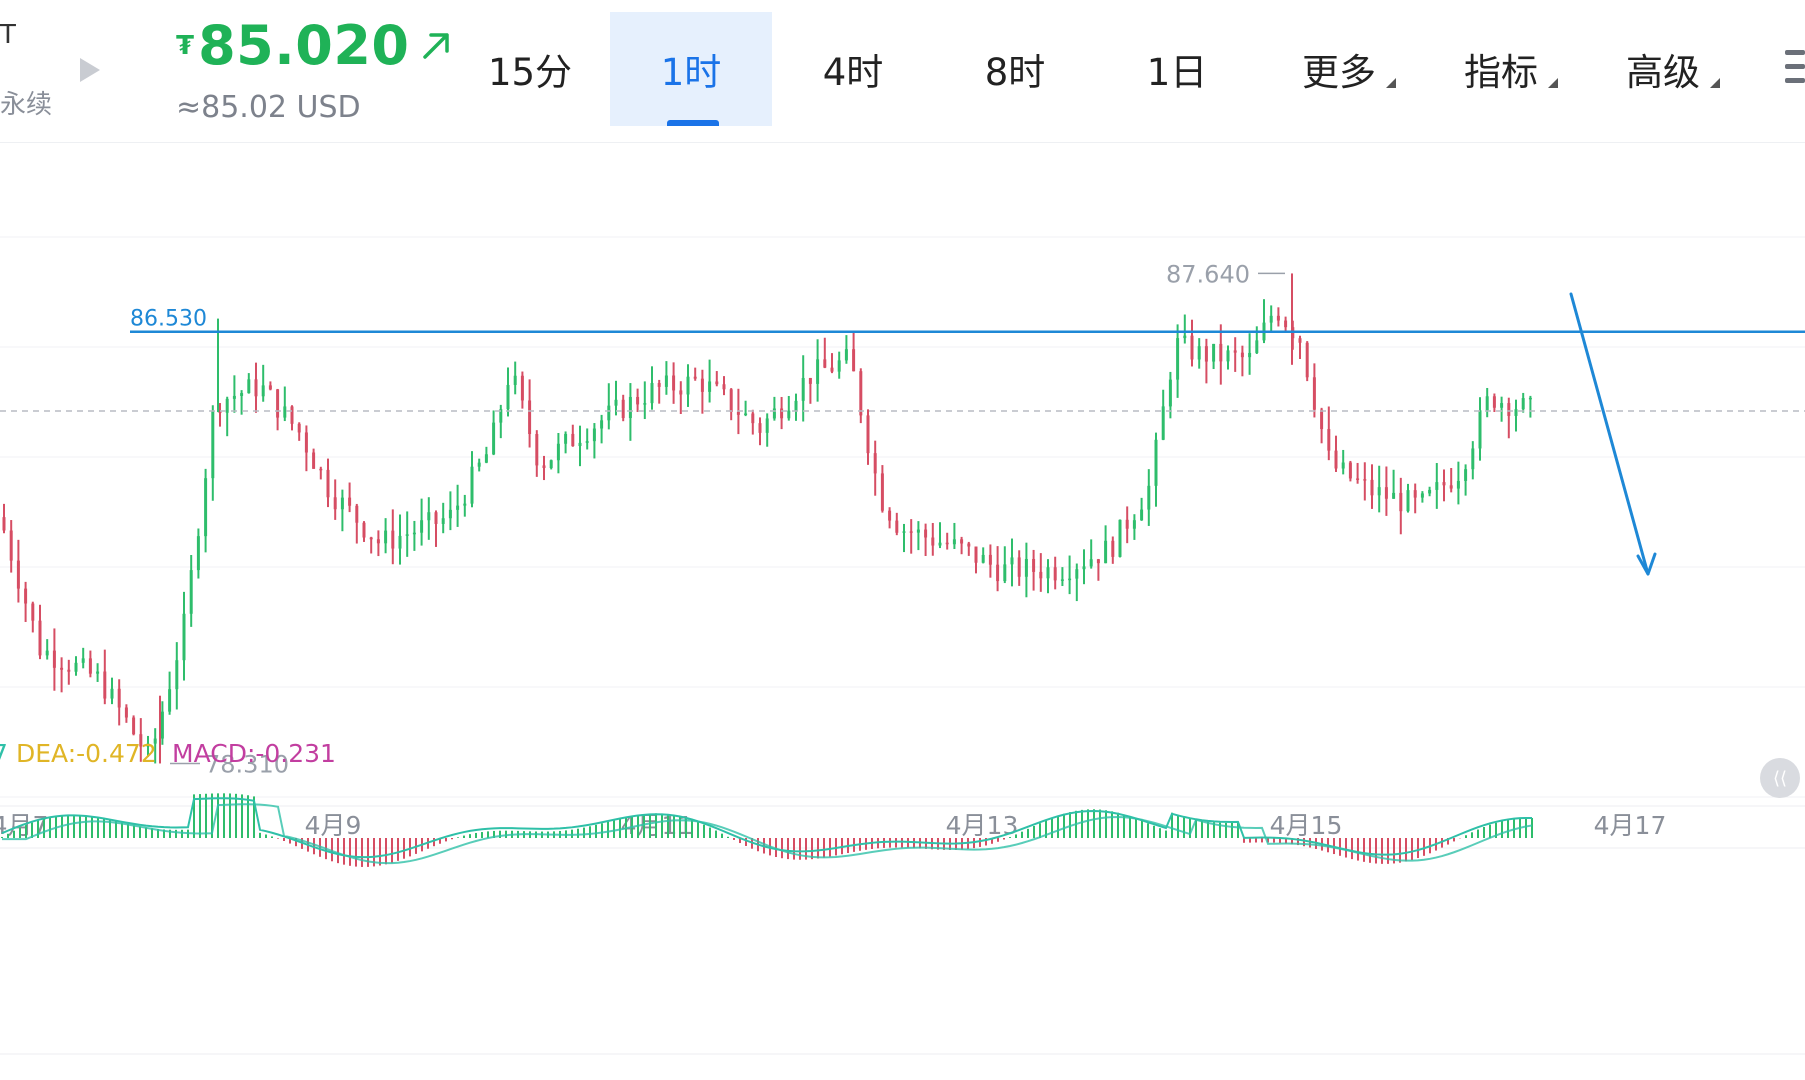 The height and width of the screenshot is (1080, 1805). I want to click on tab-label: 指标, so click(1501, 72).